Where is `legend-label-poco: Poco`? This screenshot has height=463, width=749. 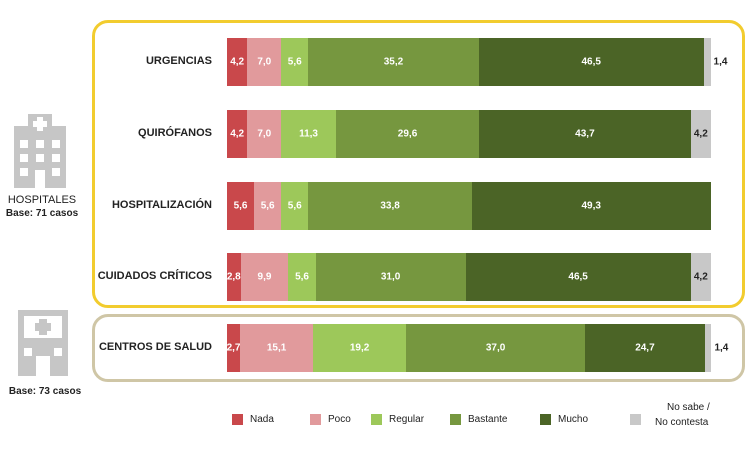
legend-label-poco: Poco is located at coordinates (339, 419).